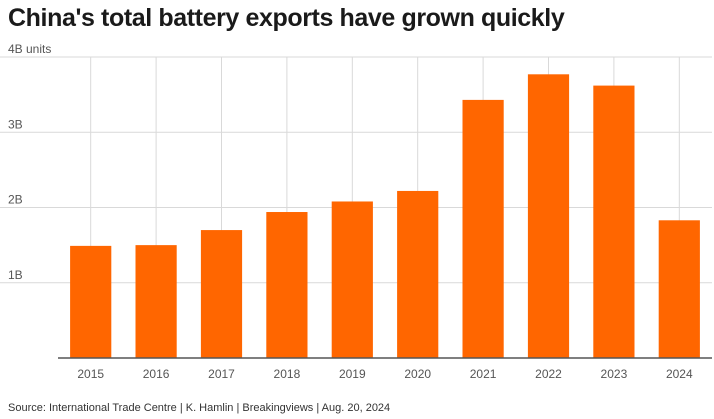 Image resolution: width=714 pixels, height=419 pixels. What do you see at coordinates (156, 374) in the screenshot?
I see `x-tick-label: 2016` at bounding box center [156, 374].